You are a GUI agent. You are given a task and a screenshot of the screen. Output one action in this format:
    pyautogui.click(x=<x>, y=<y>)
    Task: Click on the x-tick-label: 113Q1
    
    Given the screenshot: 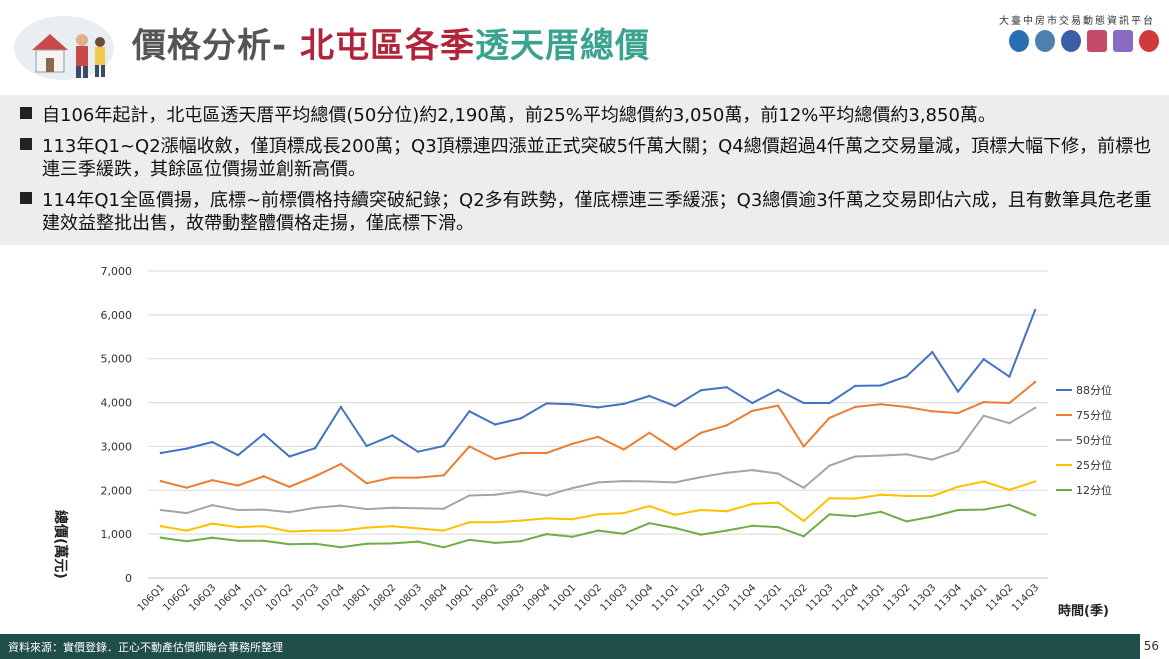 What is the action you would take?
    pyautogui.click(x=871, y=597)
    